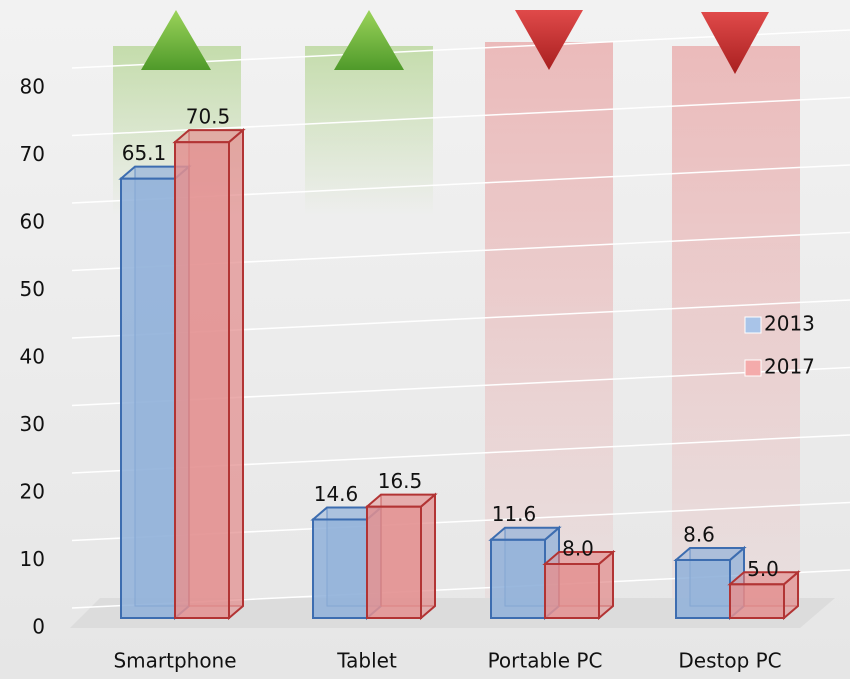  What do you see at coordinates (699, 534) in the screenshot?
I see `data-label: 8.6` at bounding box center [699, 534].